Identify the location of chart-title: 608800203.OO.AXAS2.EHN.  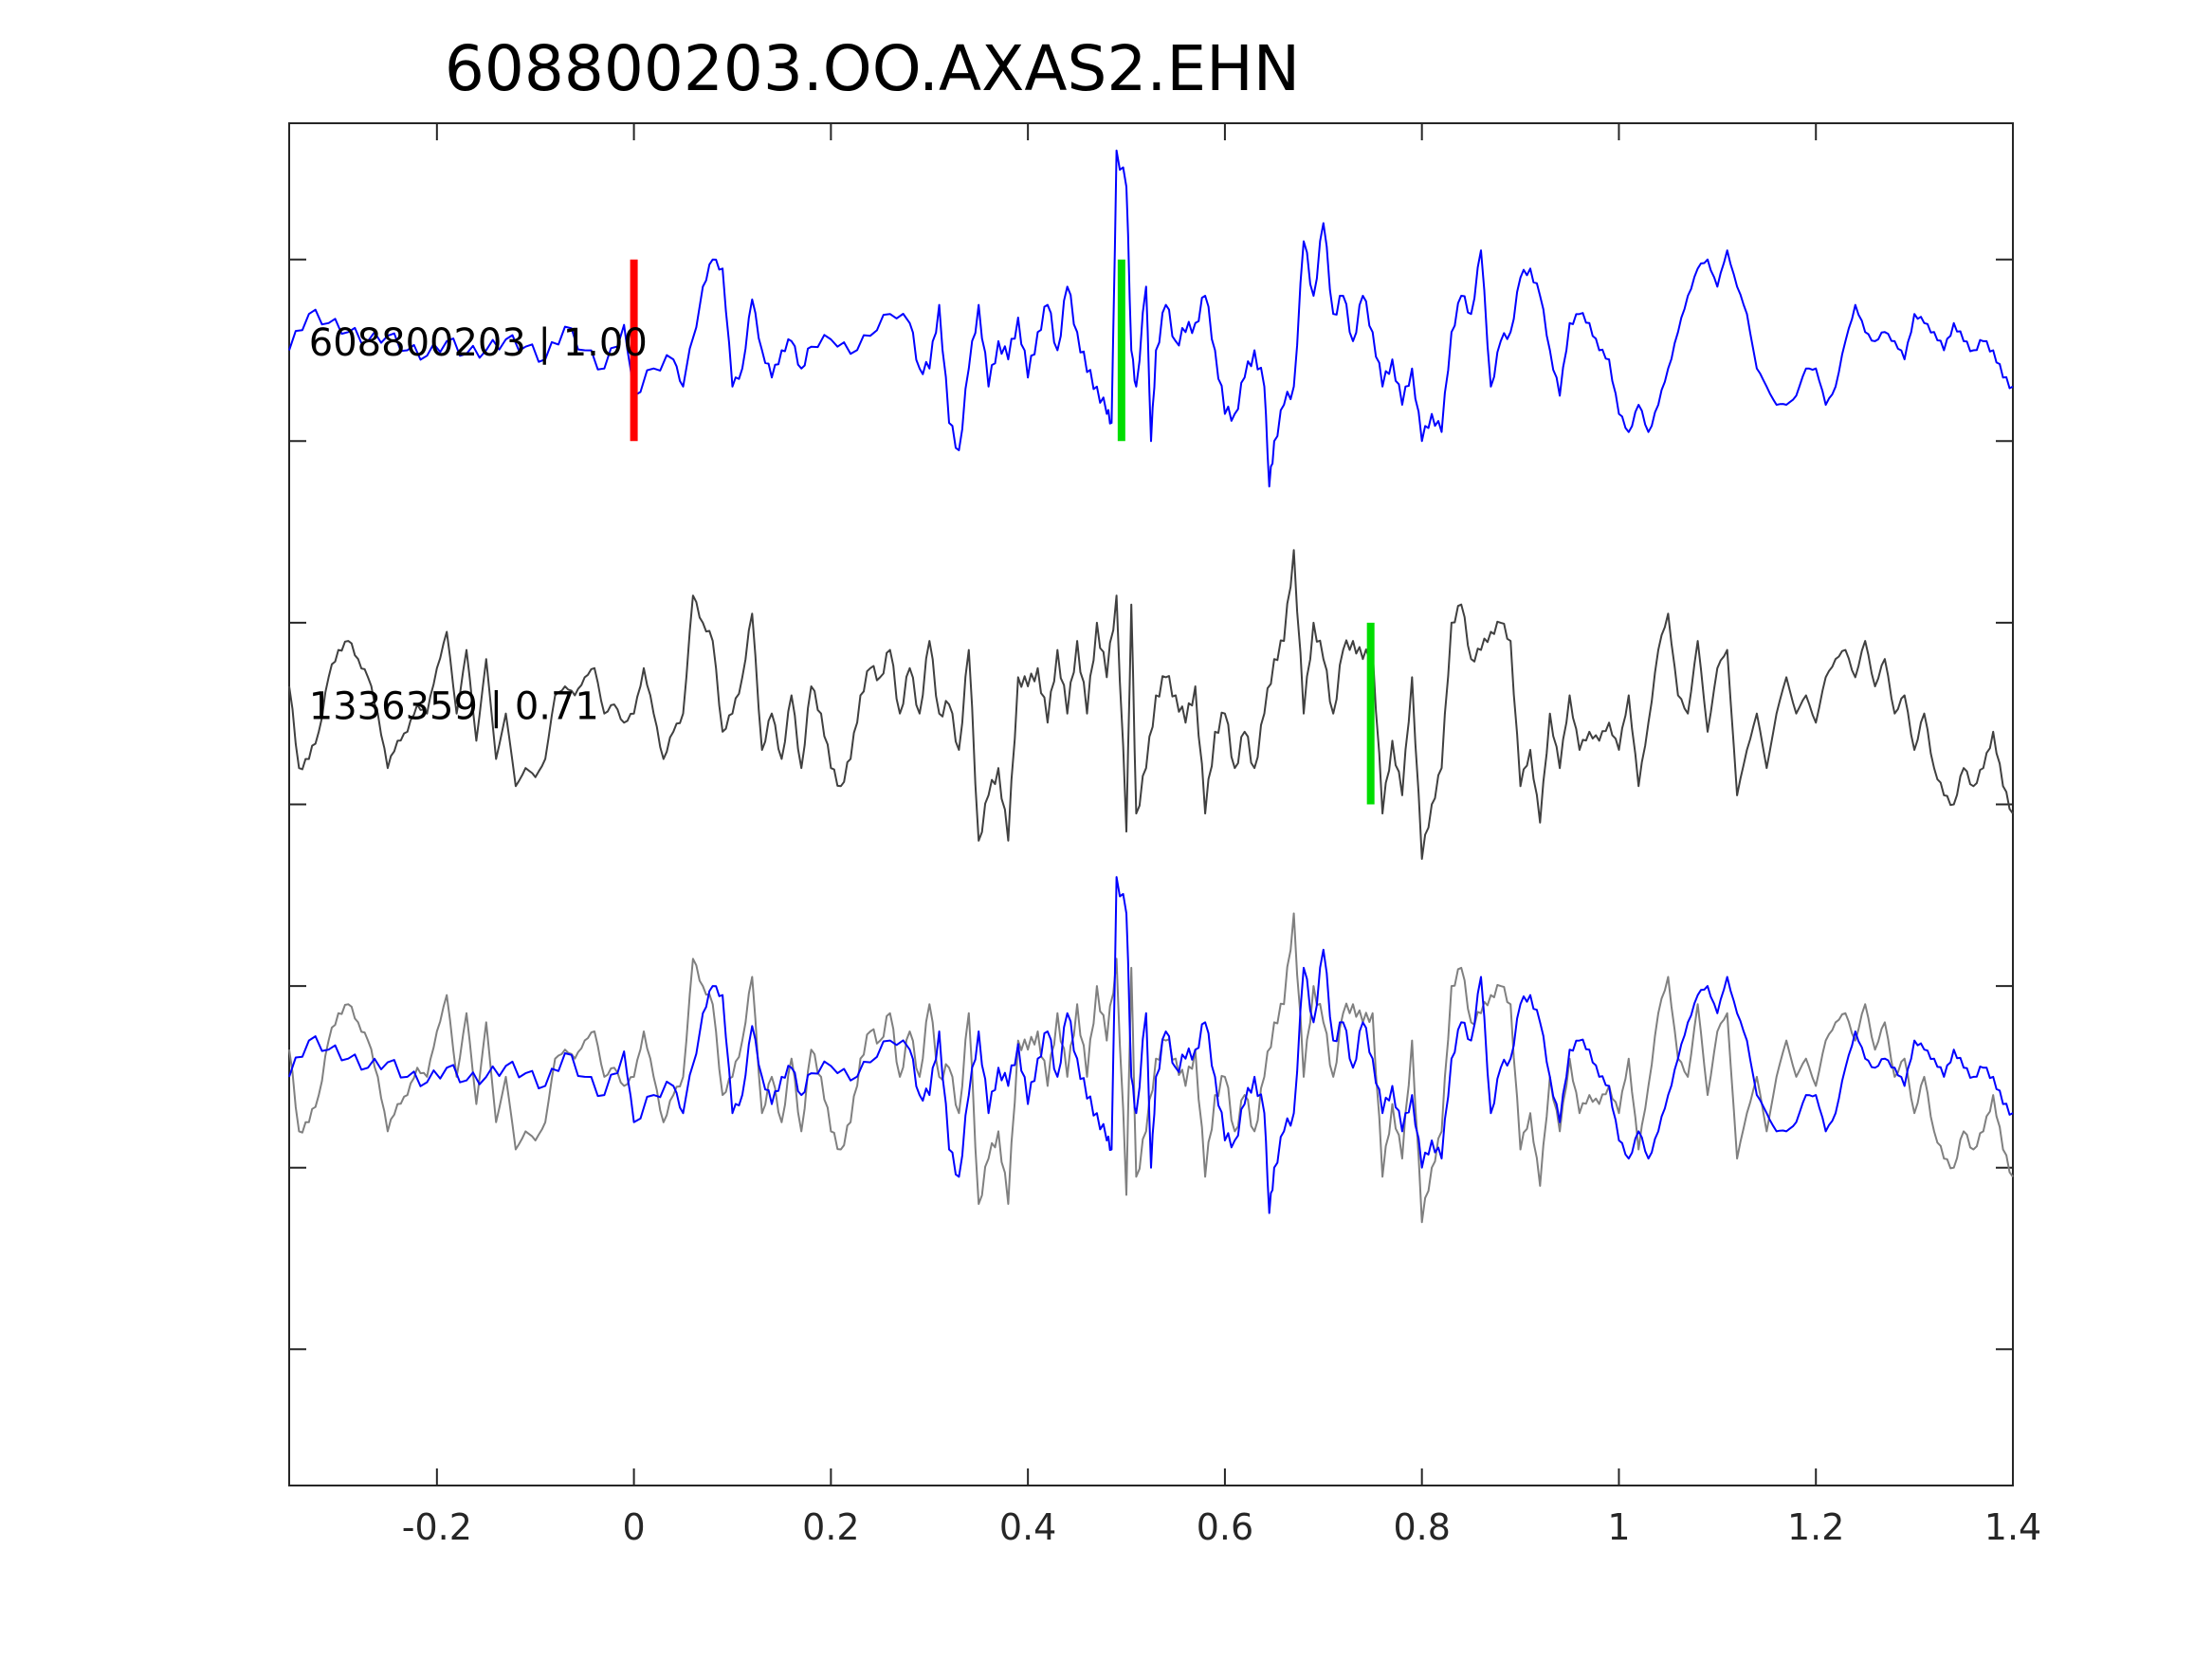
(872, 68).